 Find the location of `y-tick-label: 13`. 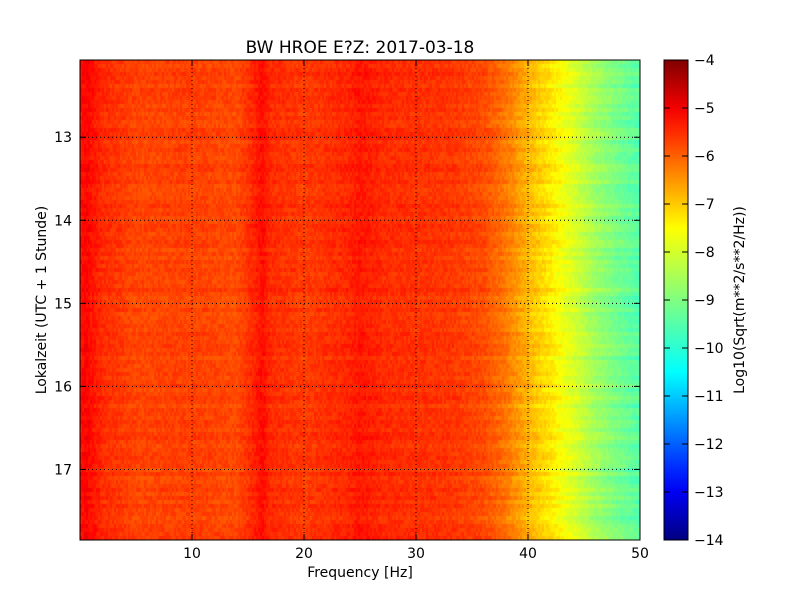

y-tick-label: 13 is located at coordinates (63, 138).